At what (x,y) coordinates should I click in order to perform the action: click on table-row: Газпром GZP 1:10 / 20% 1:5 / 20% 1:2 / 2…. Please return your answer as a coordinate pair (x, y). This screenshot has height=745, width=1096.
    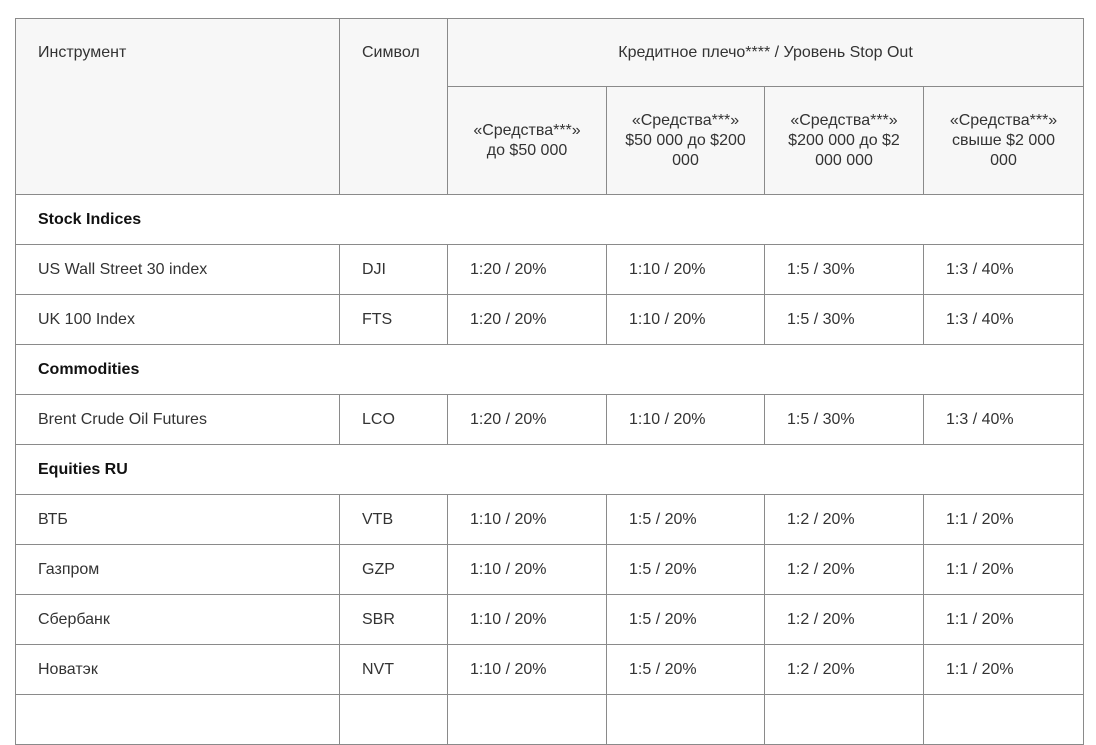
    Looking at the image, I should click on (550, 569).